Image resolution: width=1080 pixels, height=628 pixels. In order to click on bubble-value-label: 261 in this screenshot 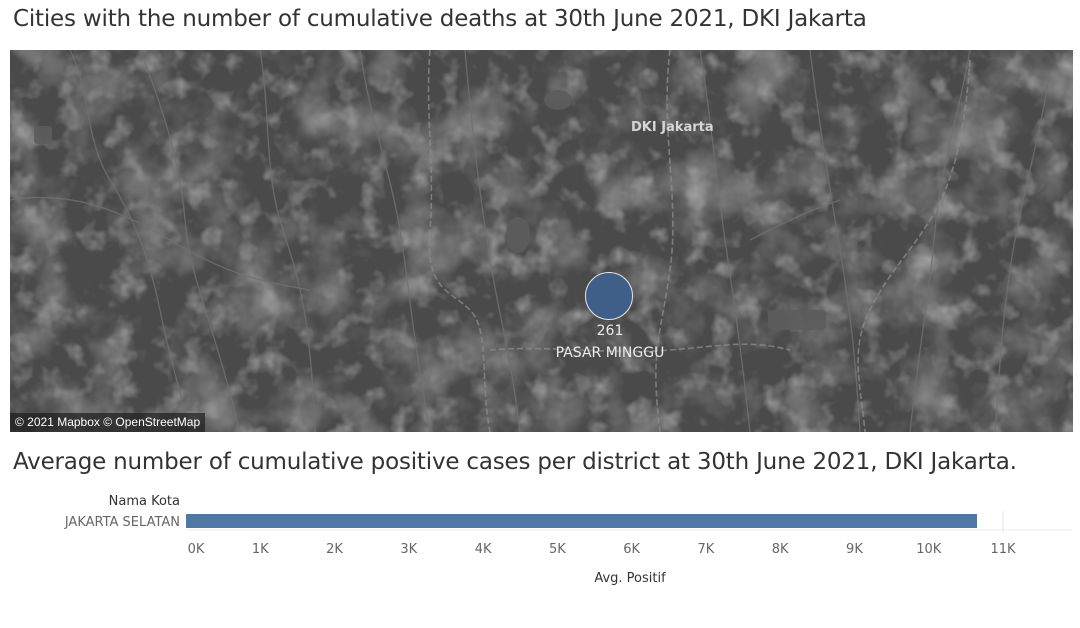, I will do `click(610, 331)`.